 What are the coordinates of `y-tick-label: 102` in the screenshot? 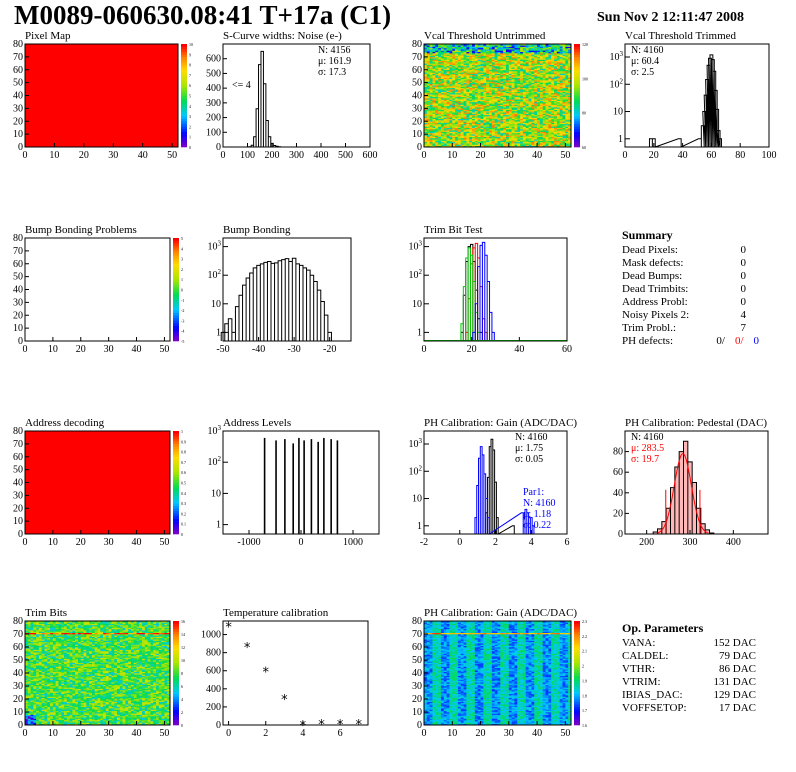 It's located at (215, 461).